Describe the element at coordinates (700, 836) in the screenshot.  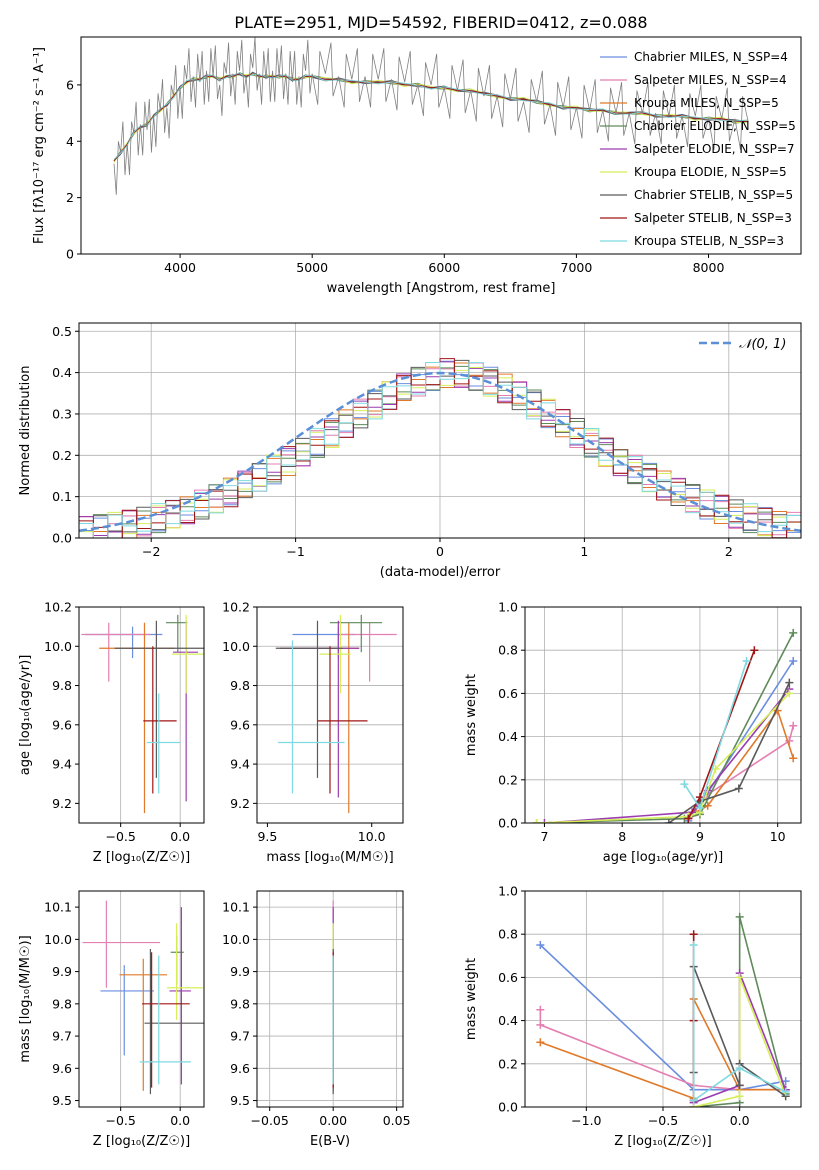
I see `x-tick-label: 9` at that location.